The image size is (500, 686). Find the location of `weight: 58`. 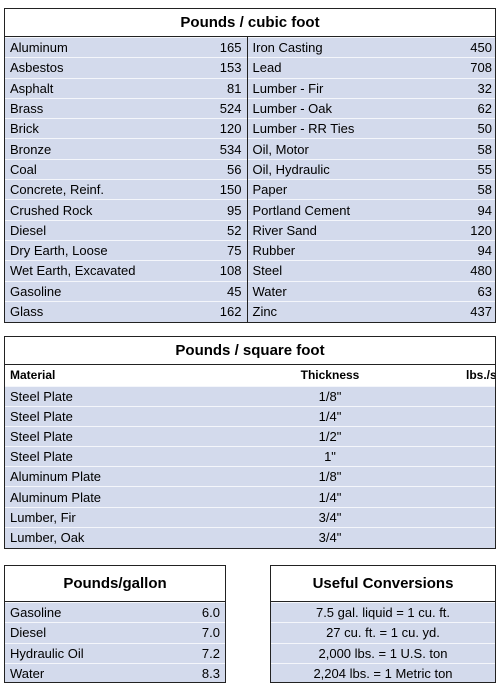

weight: 58 is located at coordinates (461, 149).